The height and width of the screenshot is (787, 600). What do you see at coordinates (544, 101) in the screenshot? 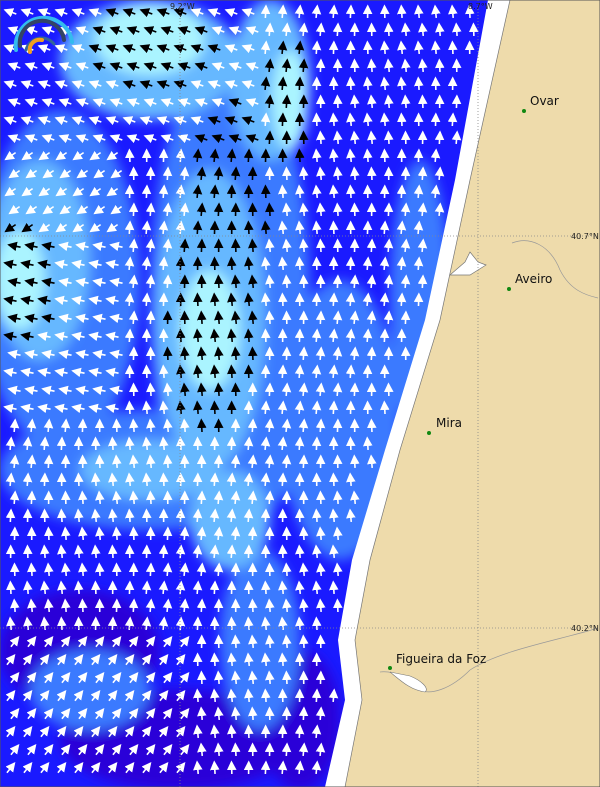
I see `city-label-ovar: Ovar` at bounding box center [544, 101].